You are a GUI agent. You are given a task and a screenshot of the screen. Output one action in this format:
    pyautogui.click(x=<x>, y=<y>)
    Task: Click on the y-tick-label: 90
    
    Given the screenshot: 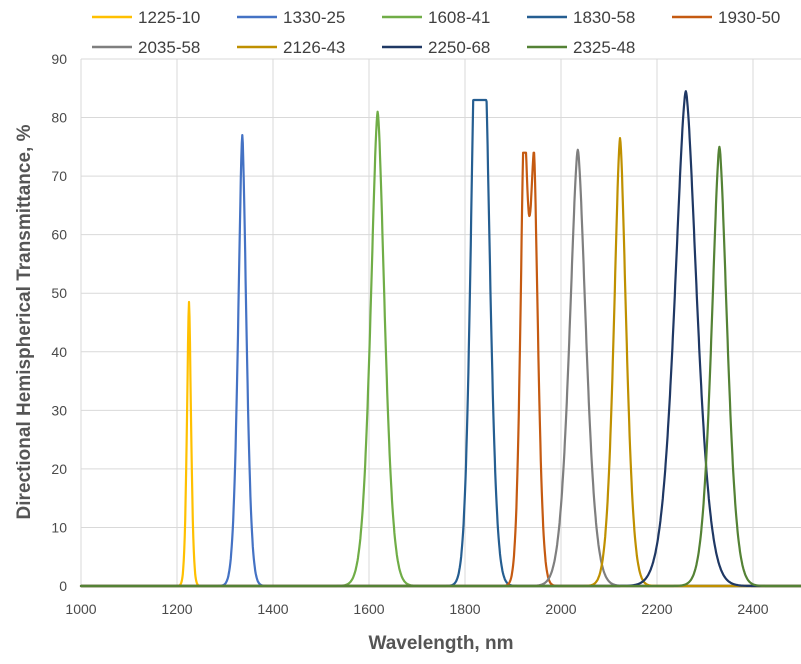 What is the action you would take?
    pyautogui.click(x=59, y=59)
    